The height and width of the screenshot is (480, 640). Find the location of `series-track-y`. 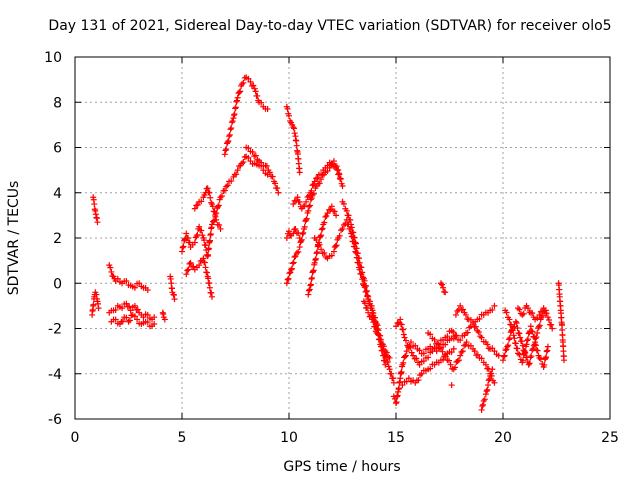

series-track-y is located at coordinates (477, 330).